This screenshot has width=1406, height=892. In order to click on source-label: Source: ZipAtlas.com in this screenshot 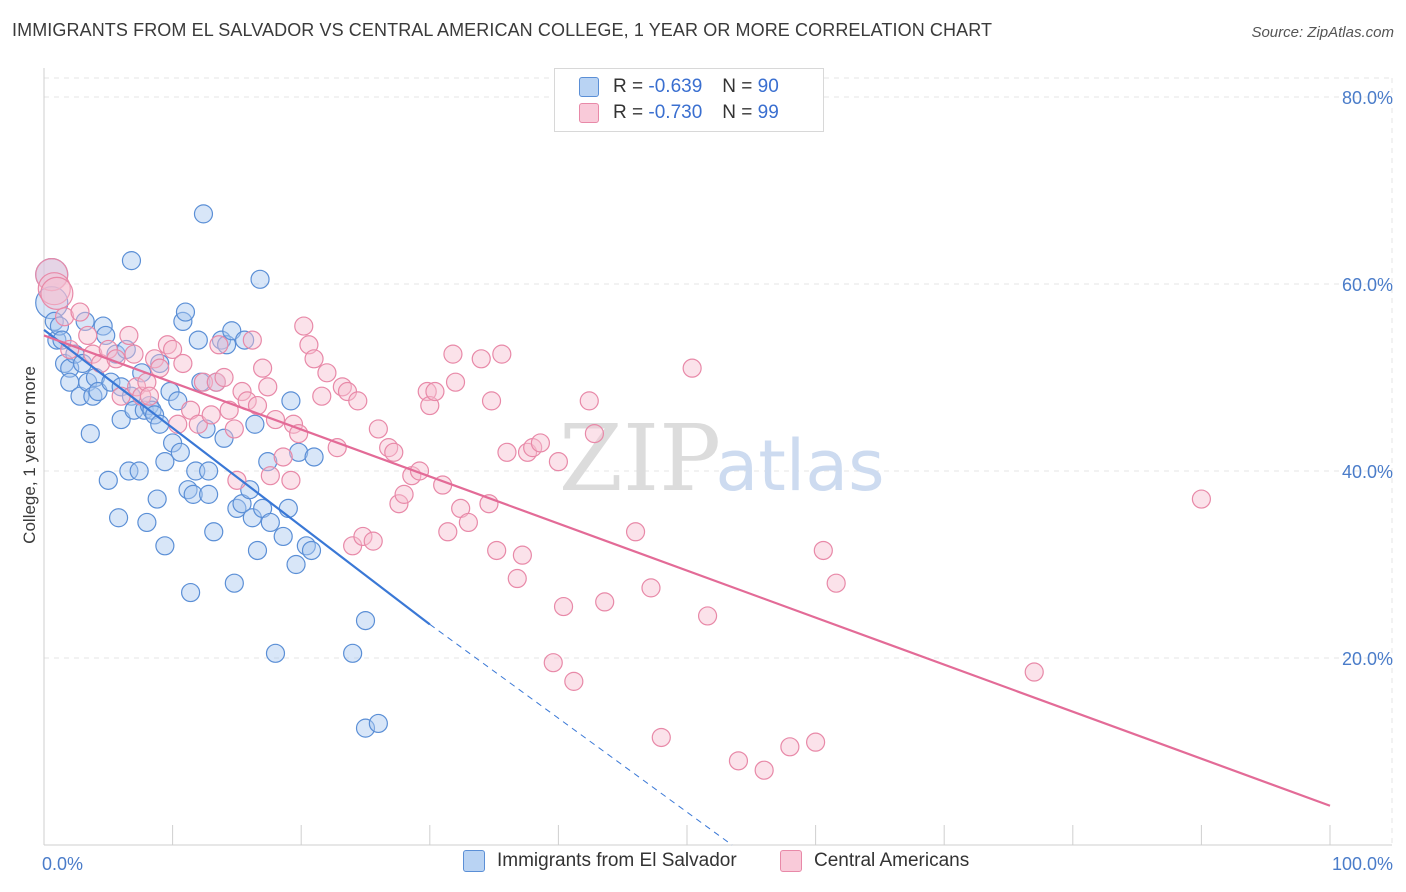, I will do `click(1322, 32)`.